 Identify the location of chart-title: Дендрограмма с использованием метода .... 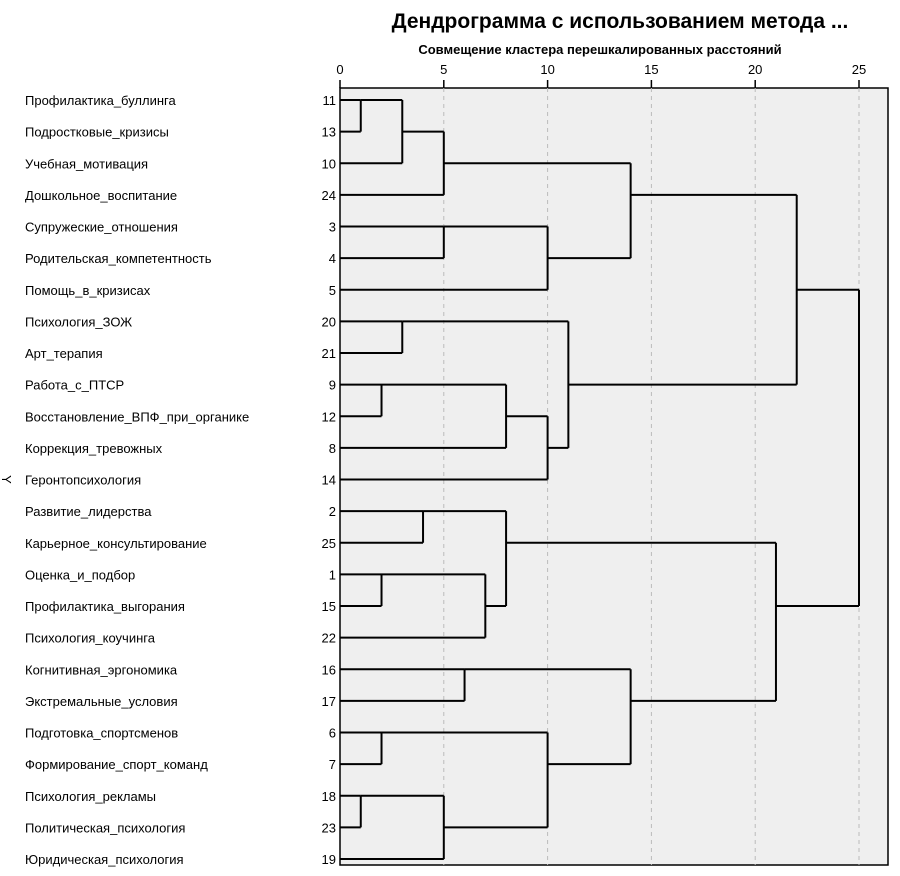
(620, 21).